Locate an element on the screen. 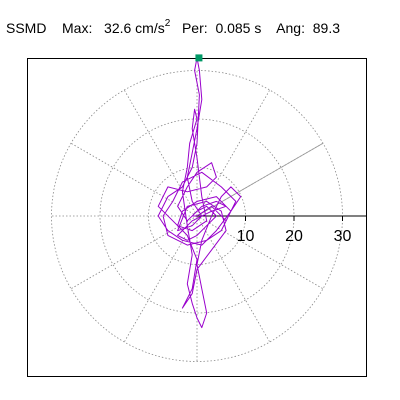  angle-label: Ang: is located at coordinates (290, 28).